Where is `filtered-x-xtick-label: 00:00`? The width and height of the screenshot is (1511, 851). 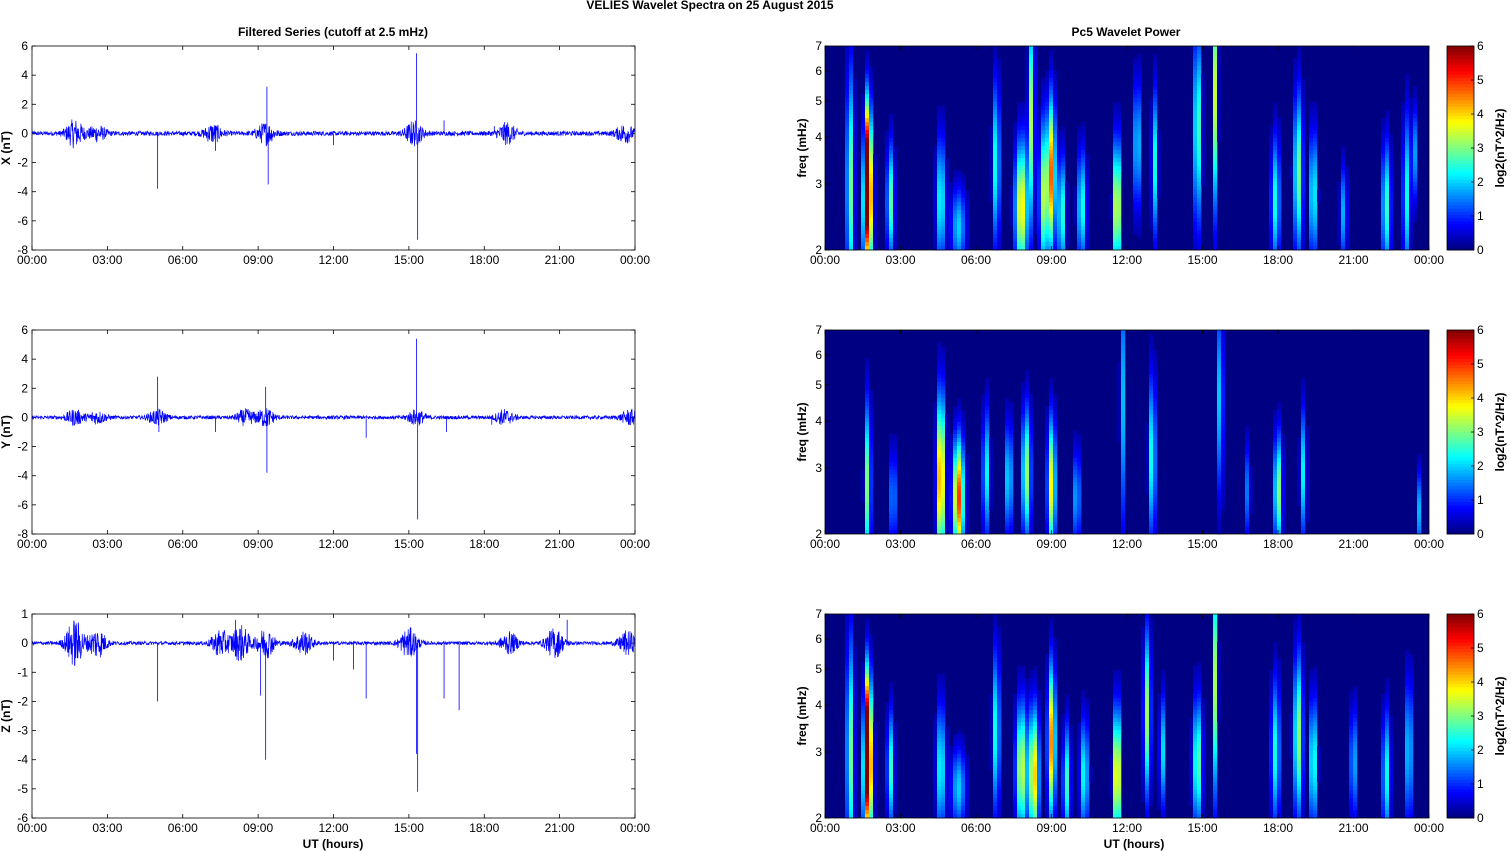 filtered-x-xtick-label: 00:00 is located at coordinates (635, 260).